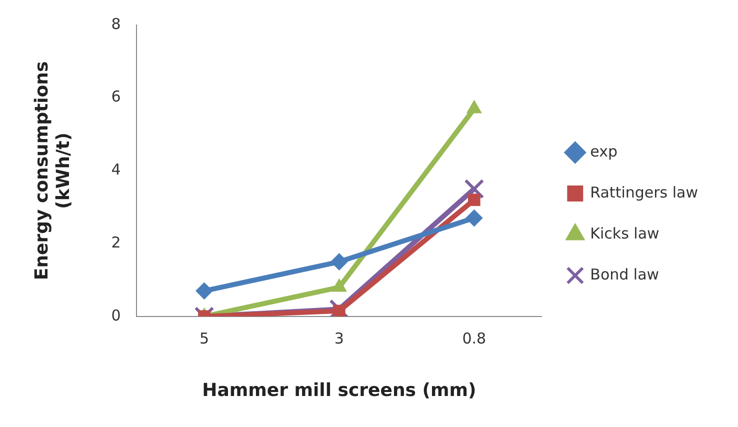  Describe the element at coordinates (116, 23) in the screenshot. I see `y-tick-label: 8` at that location.